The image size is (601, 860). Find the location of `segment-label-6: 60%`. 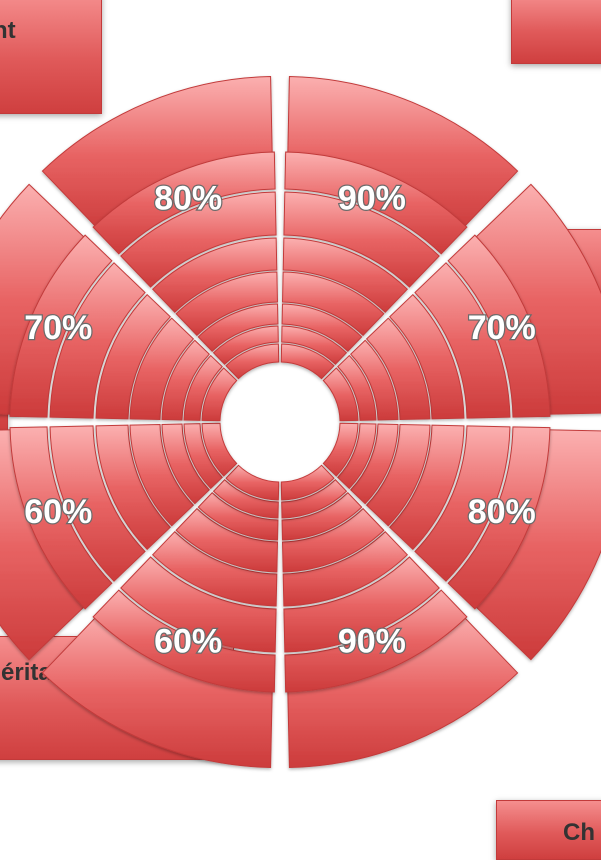

segment-label-6: 60% is located at coordinates (188, 642).